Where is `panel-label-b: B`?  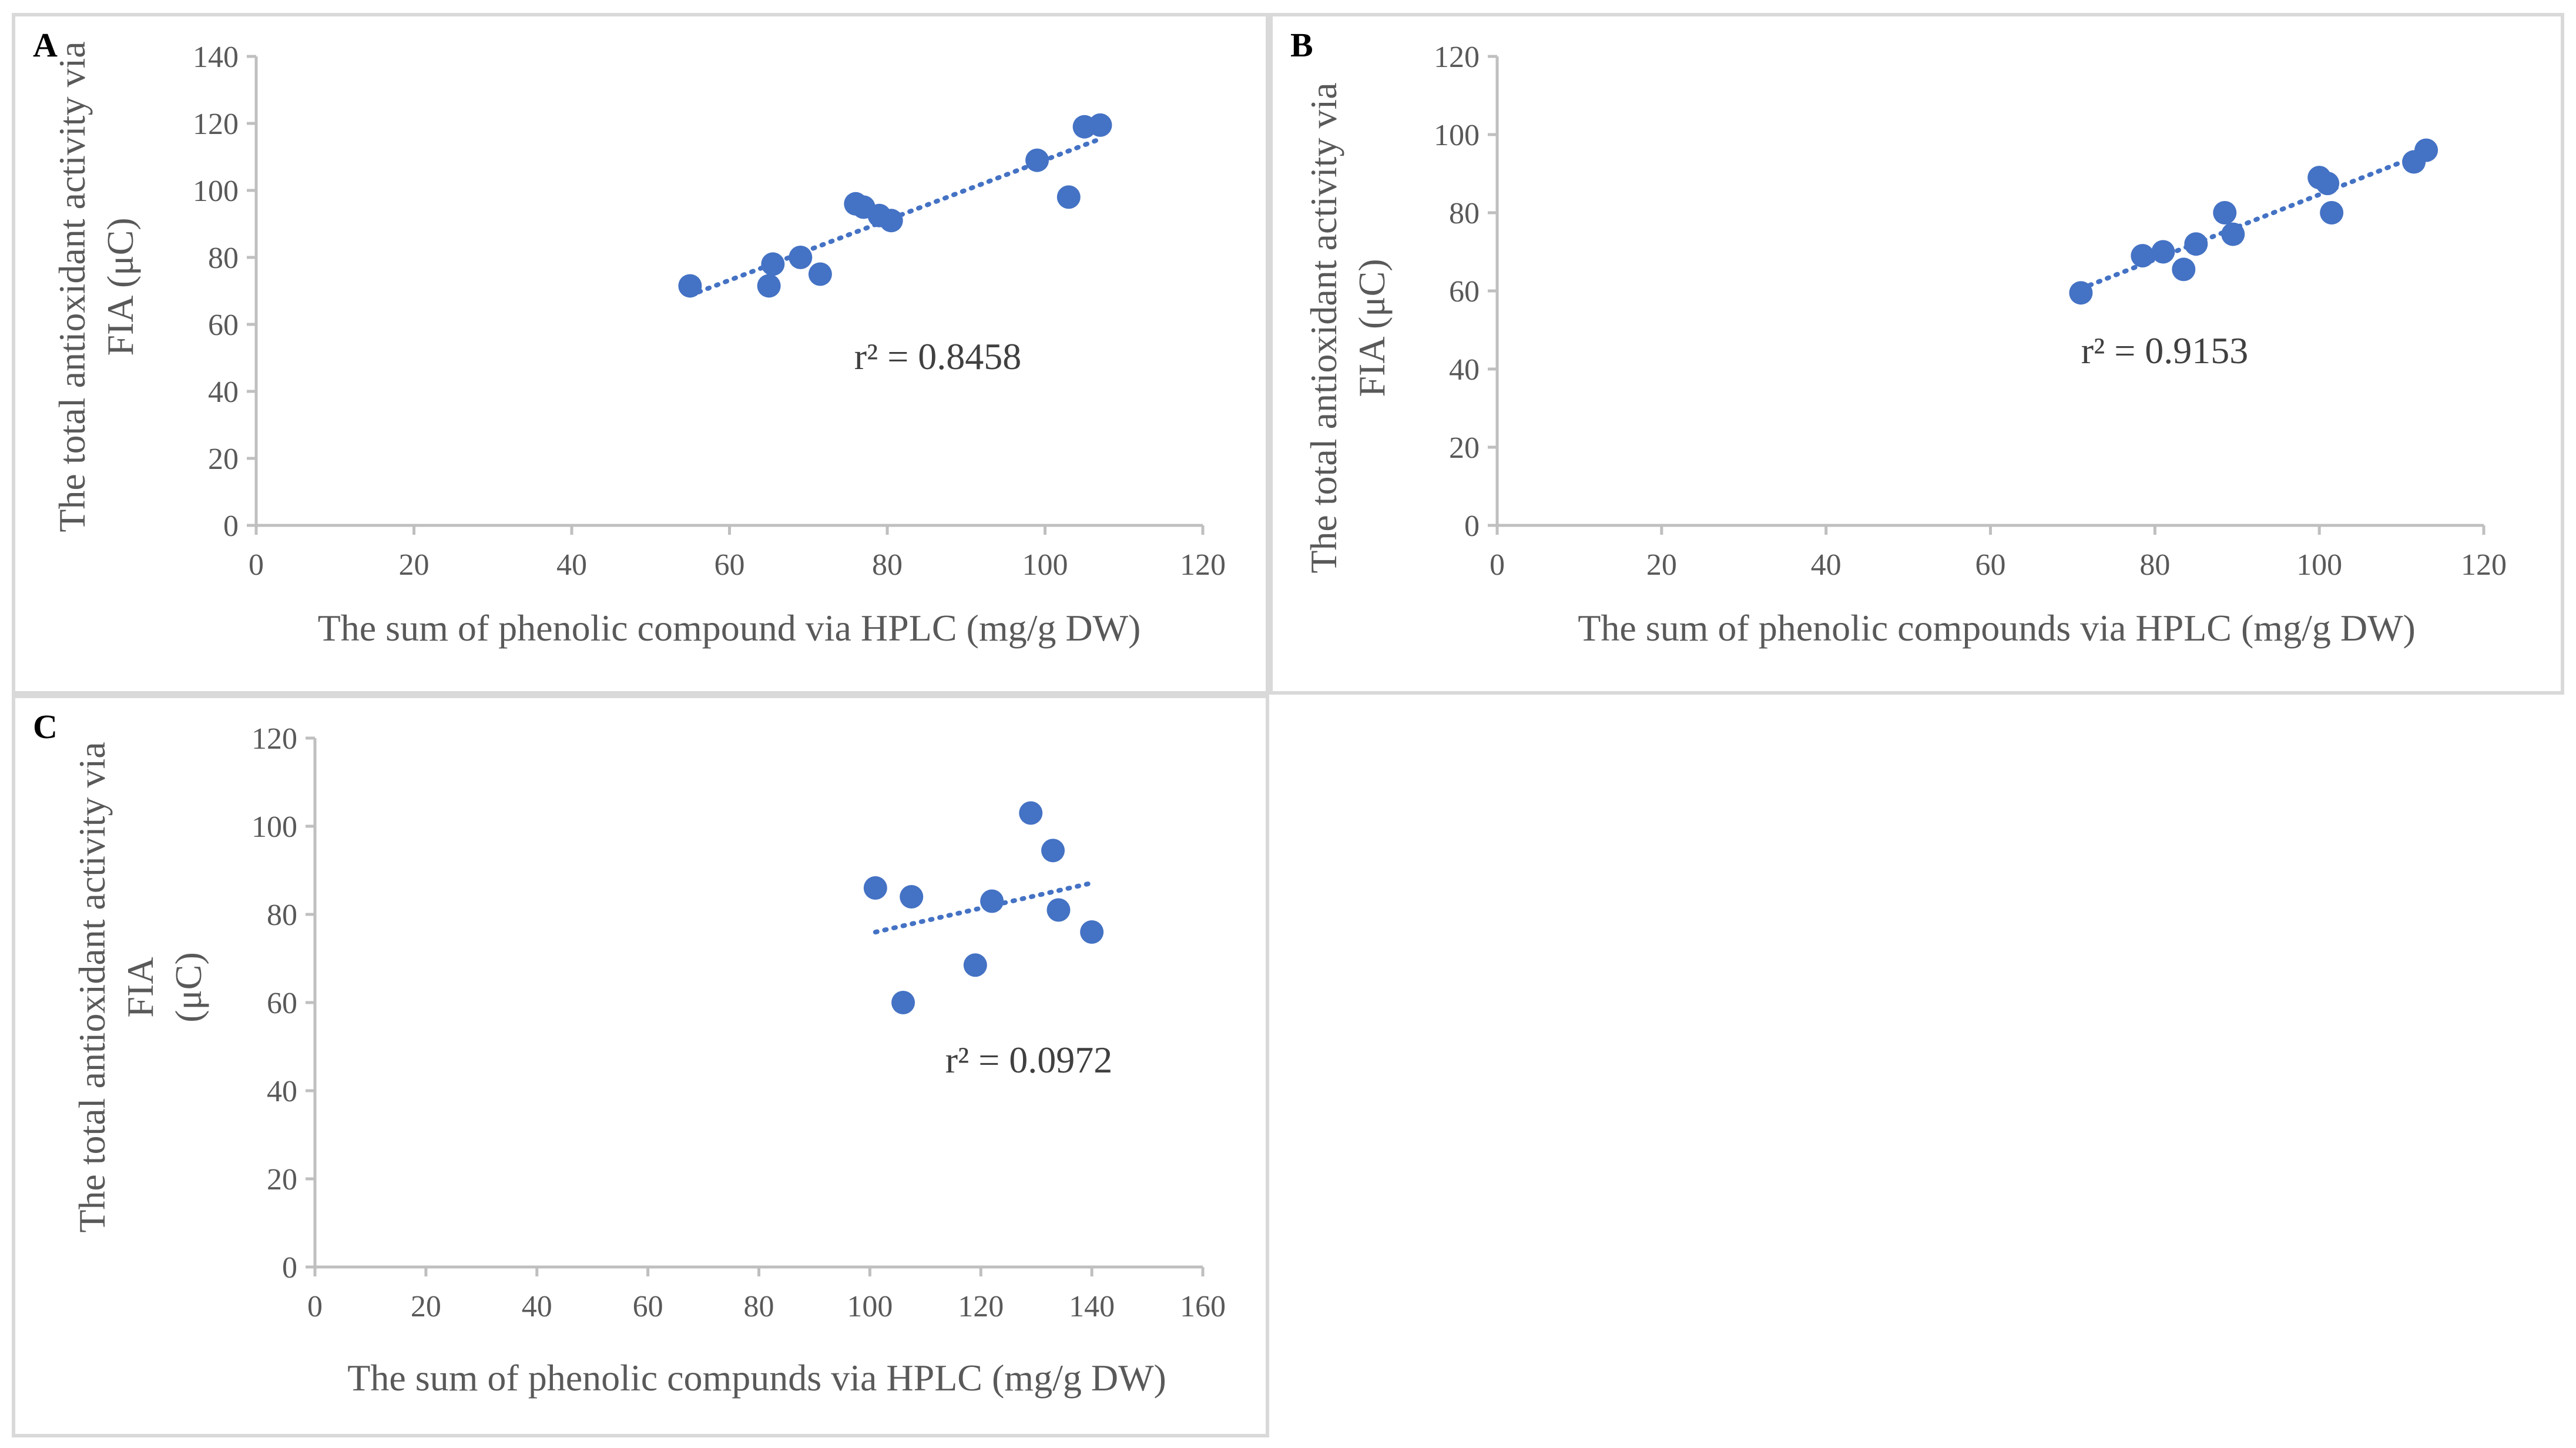 panel-label-b: B is located at coordinates (1301, 45).